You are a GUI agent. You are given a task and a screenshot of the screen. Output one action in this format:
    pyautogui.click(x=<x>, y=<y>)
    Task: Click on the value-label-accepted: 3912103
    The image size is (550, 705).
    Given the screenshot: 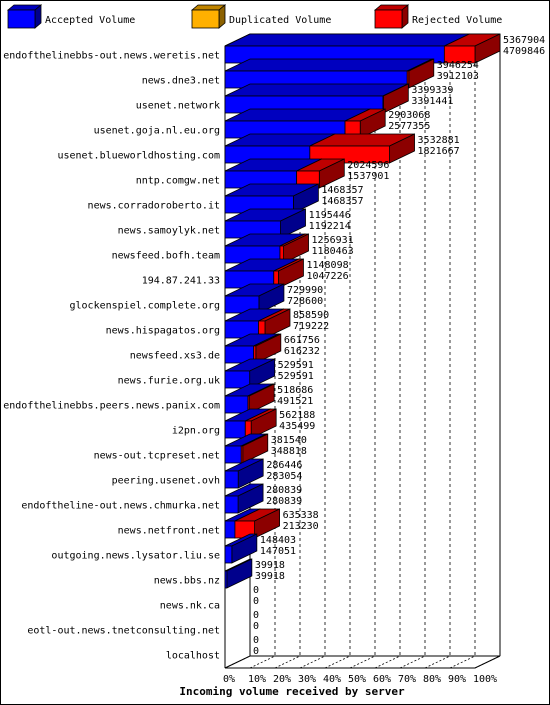 What is the action you would take?
    pyautogui.click(x=458, y=76)
    